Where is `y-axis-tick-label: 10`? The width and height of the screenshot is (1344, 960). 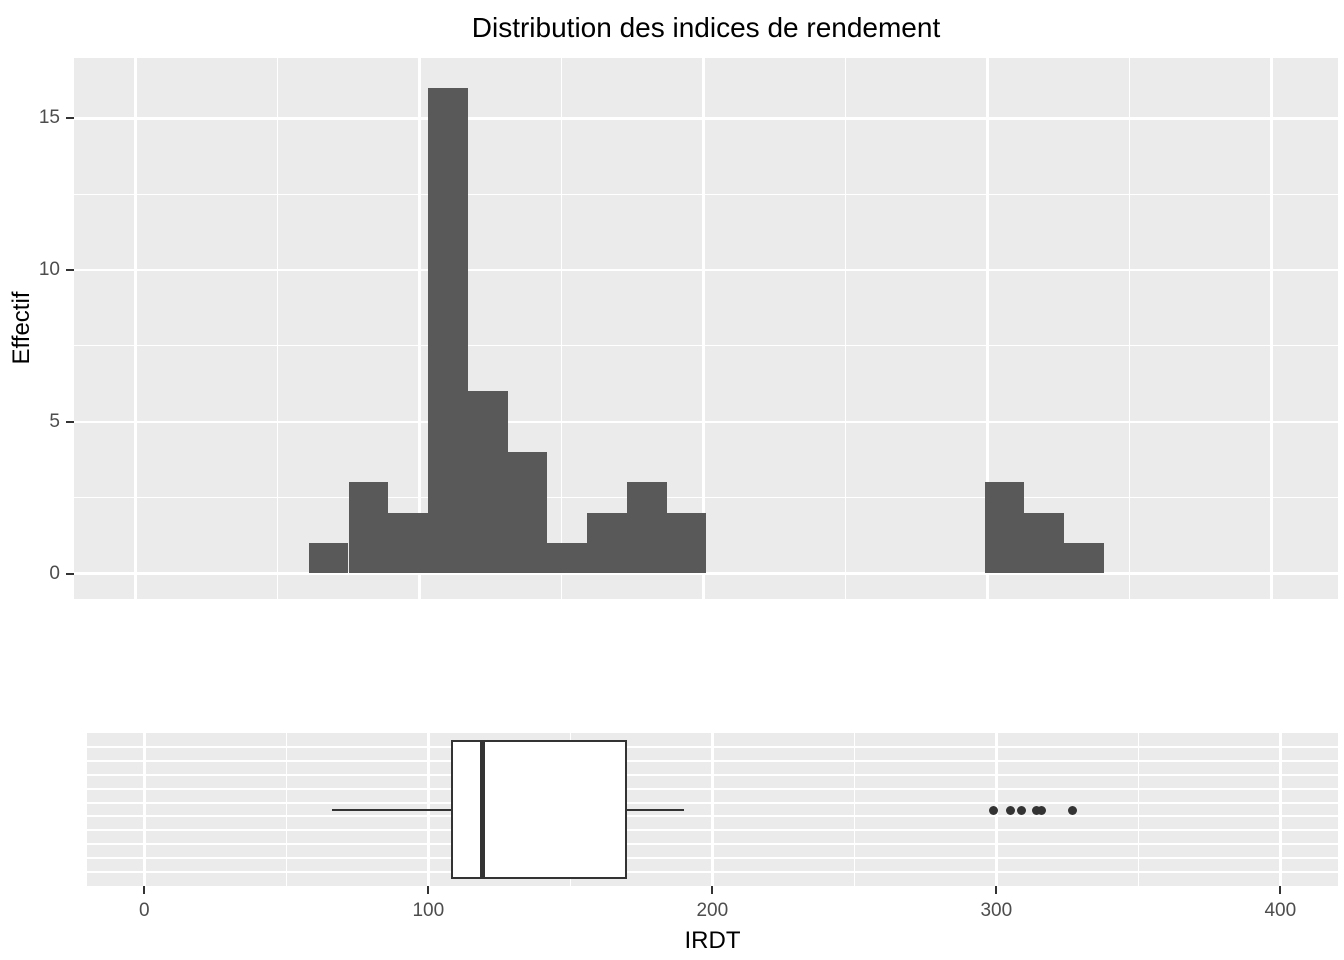 y-axis-tick-label: 10 is located at coordinates (49, 269).